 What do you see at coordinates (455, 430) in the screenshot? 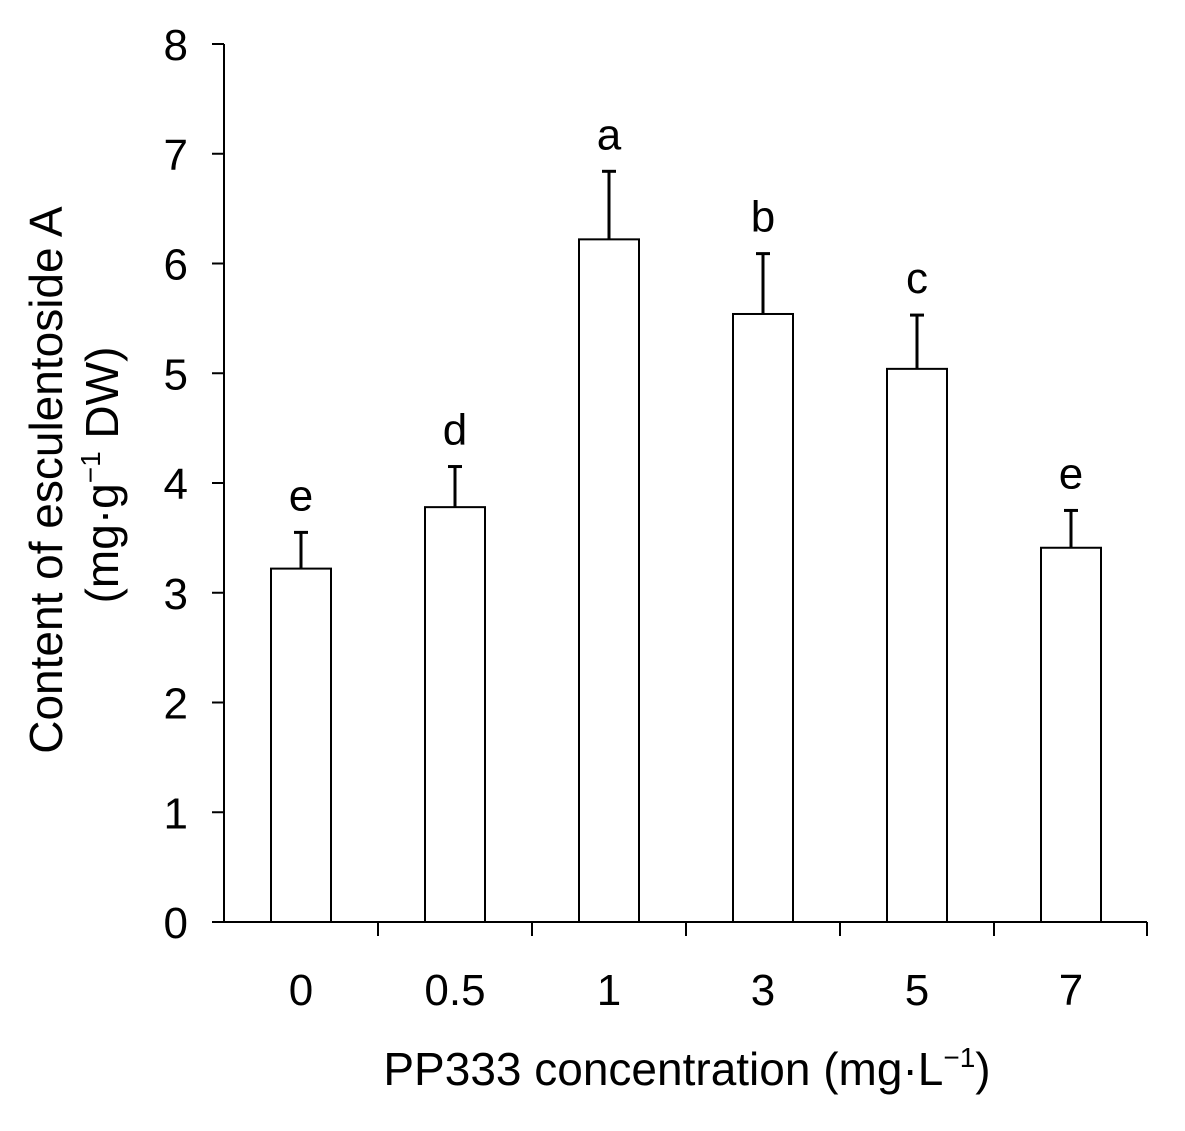
I see `significance-letter: d` at bounding box center [455, 430].